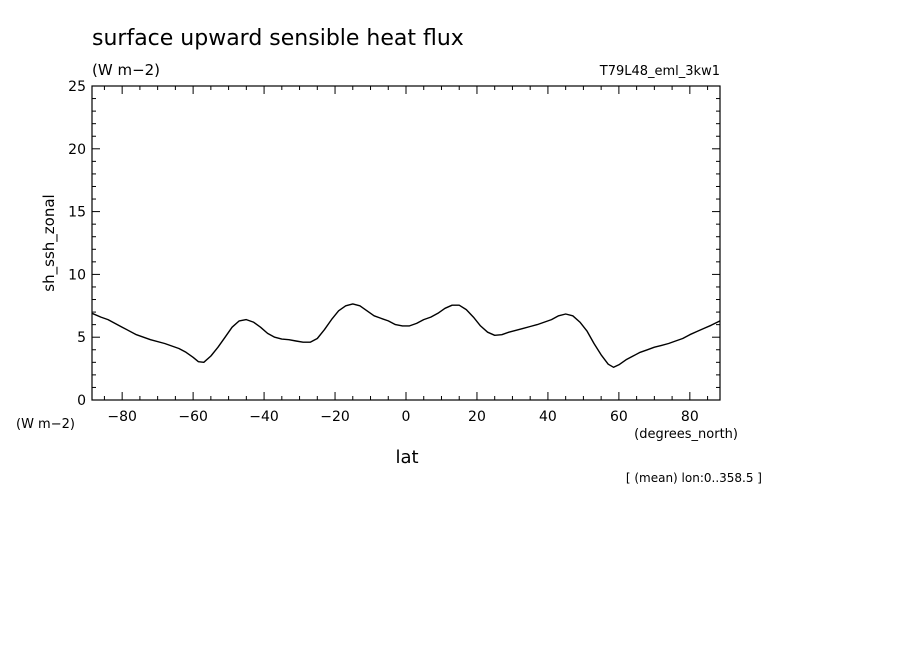 The image size is (904, 654). I want to click on x-tick-label: −20, so click(335, 417).